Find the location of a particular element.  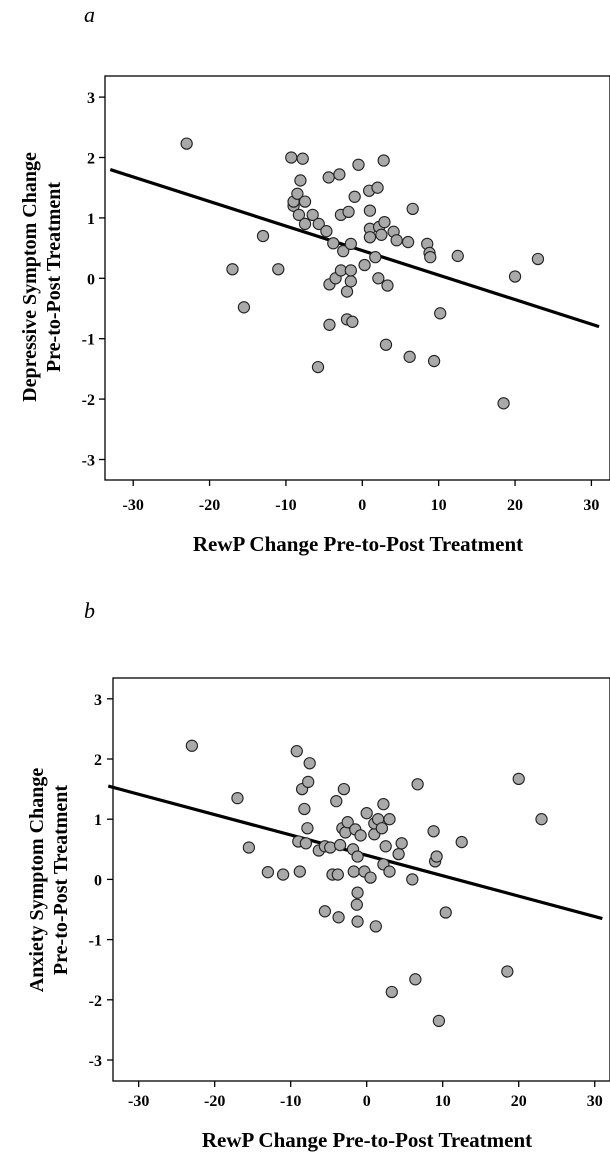

panel-a-y-axis-title-line2: Pre-to-Post Treatment is located at coordinates (54, 277).